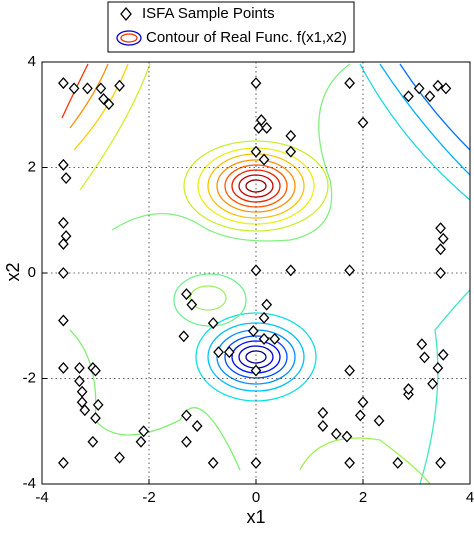 This screenshot has height=538, width=474. I want to click on legend-marker, so click(126, 14).